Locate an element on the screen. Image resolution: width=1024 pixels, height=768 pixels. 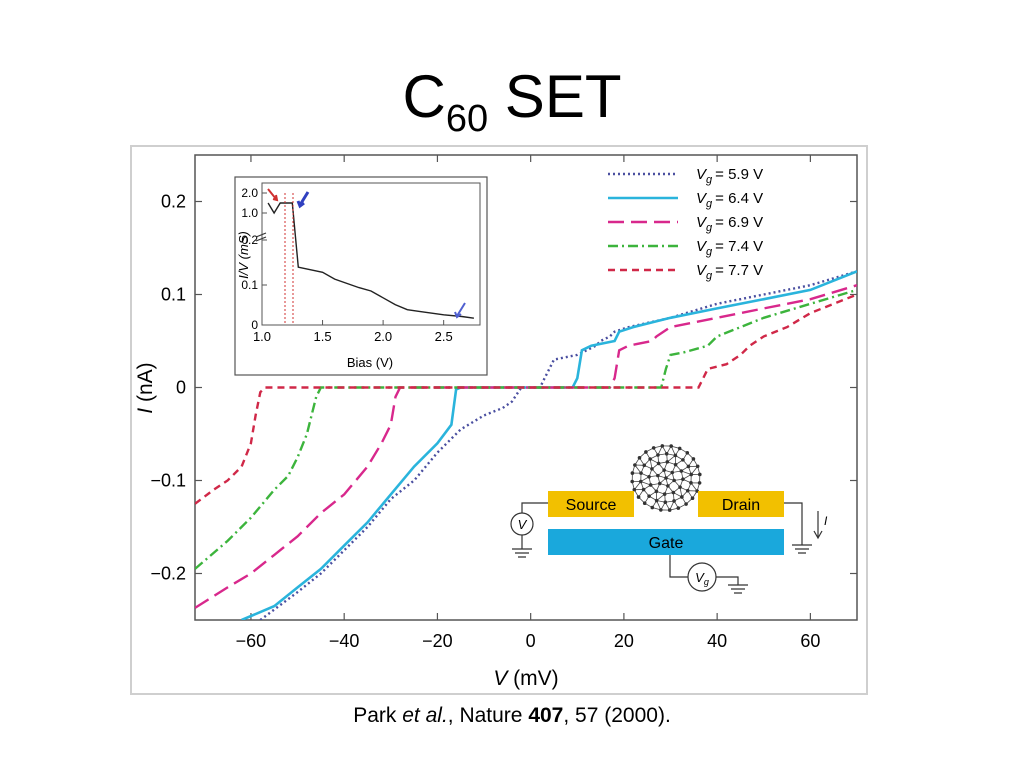
drain-wire is located at coordinates (793, 523).